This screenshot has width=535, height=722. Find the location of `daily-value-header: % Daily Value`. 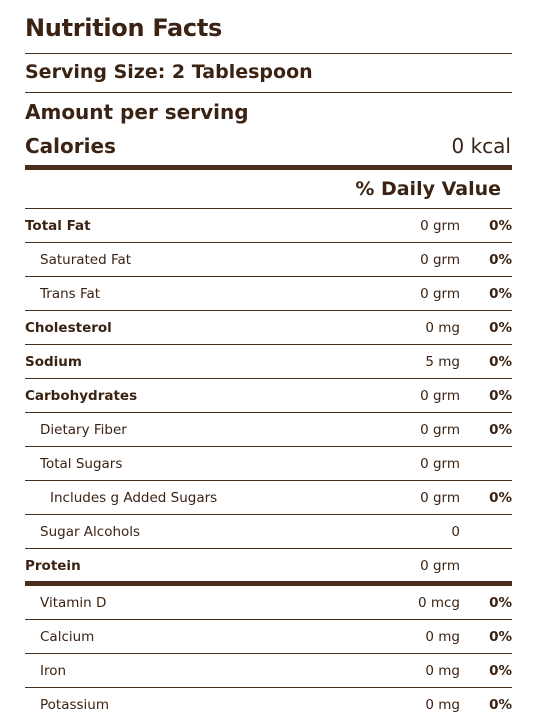

daily-value-header: % Daily Value is located at coordinates (428, 189).